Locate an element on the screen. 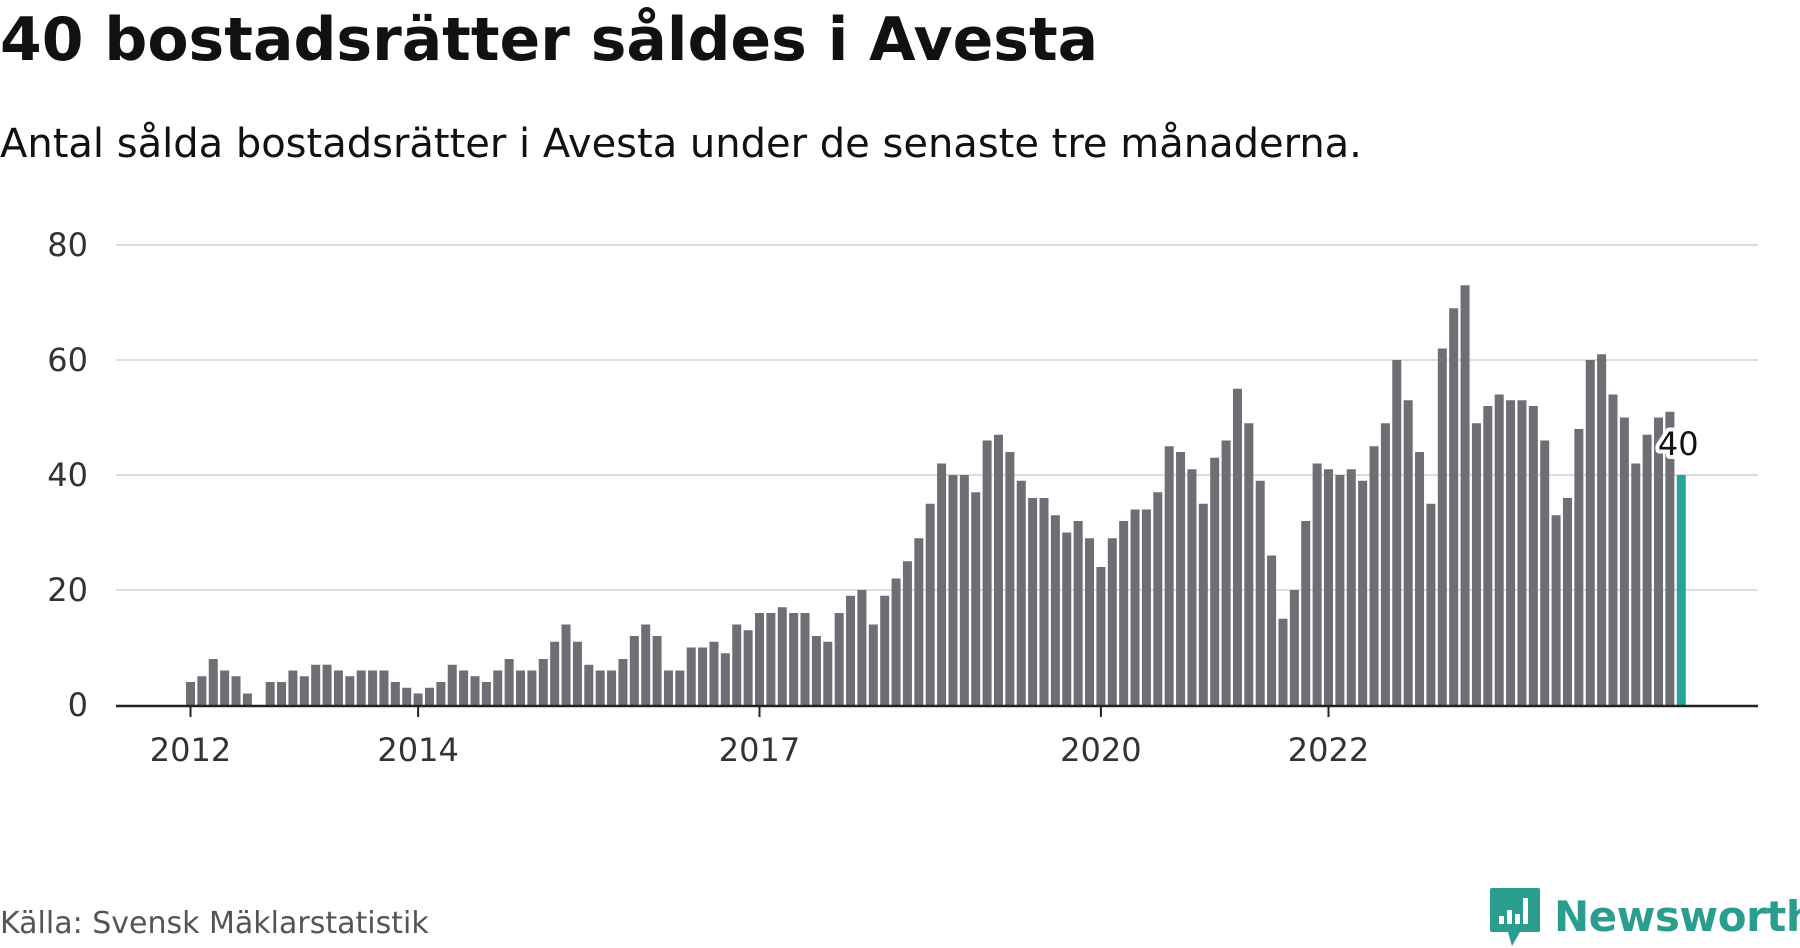 The width and height of the screenshot is (1800, 948). source-note: Källa: Svensk Mäklarstatistik is located at coordinates (214, 923).